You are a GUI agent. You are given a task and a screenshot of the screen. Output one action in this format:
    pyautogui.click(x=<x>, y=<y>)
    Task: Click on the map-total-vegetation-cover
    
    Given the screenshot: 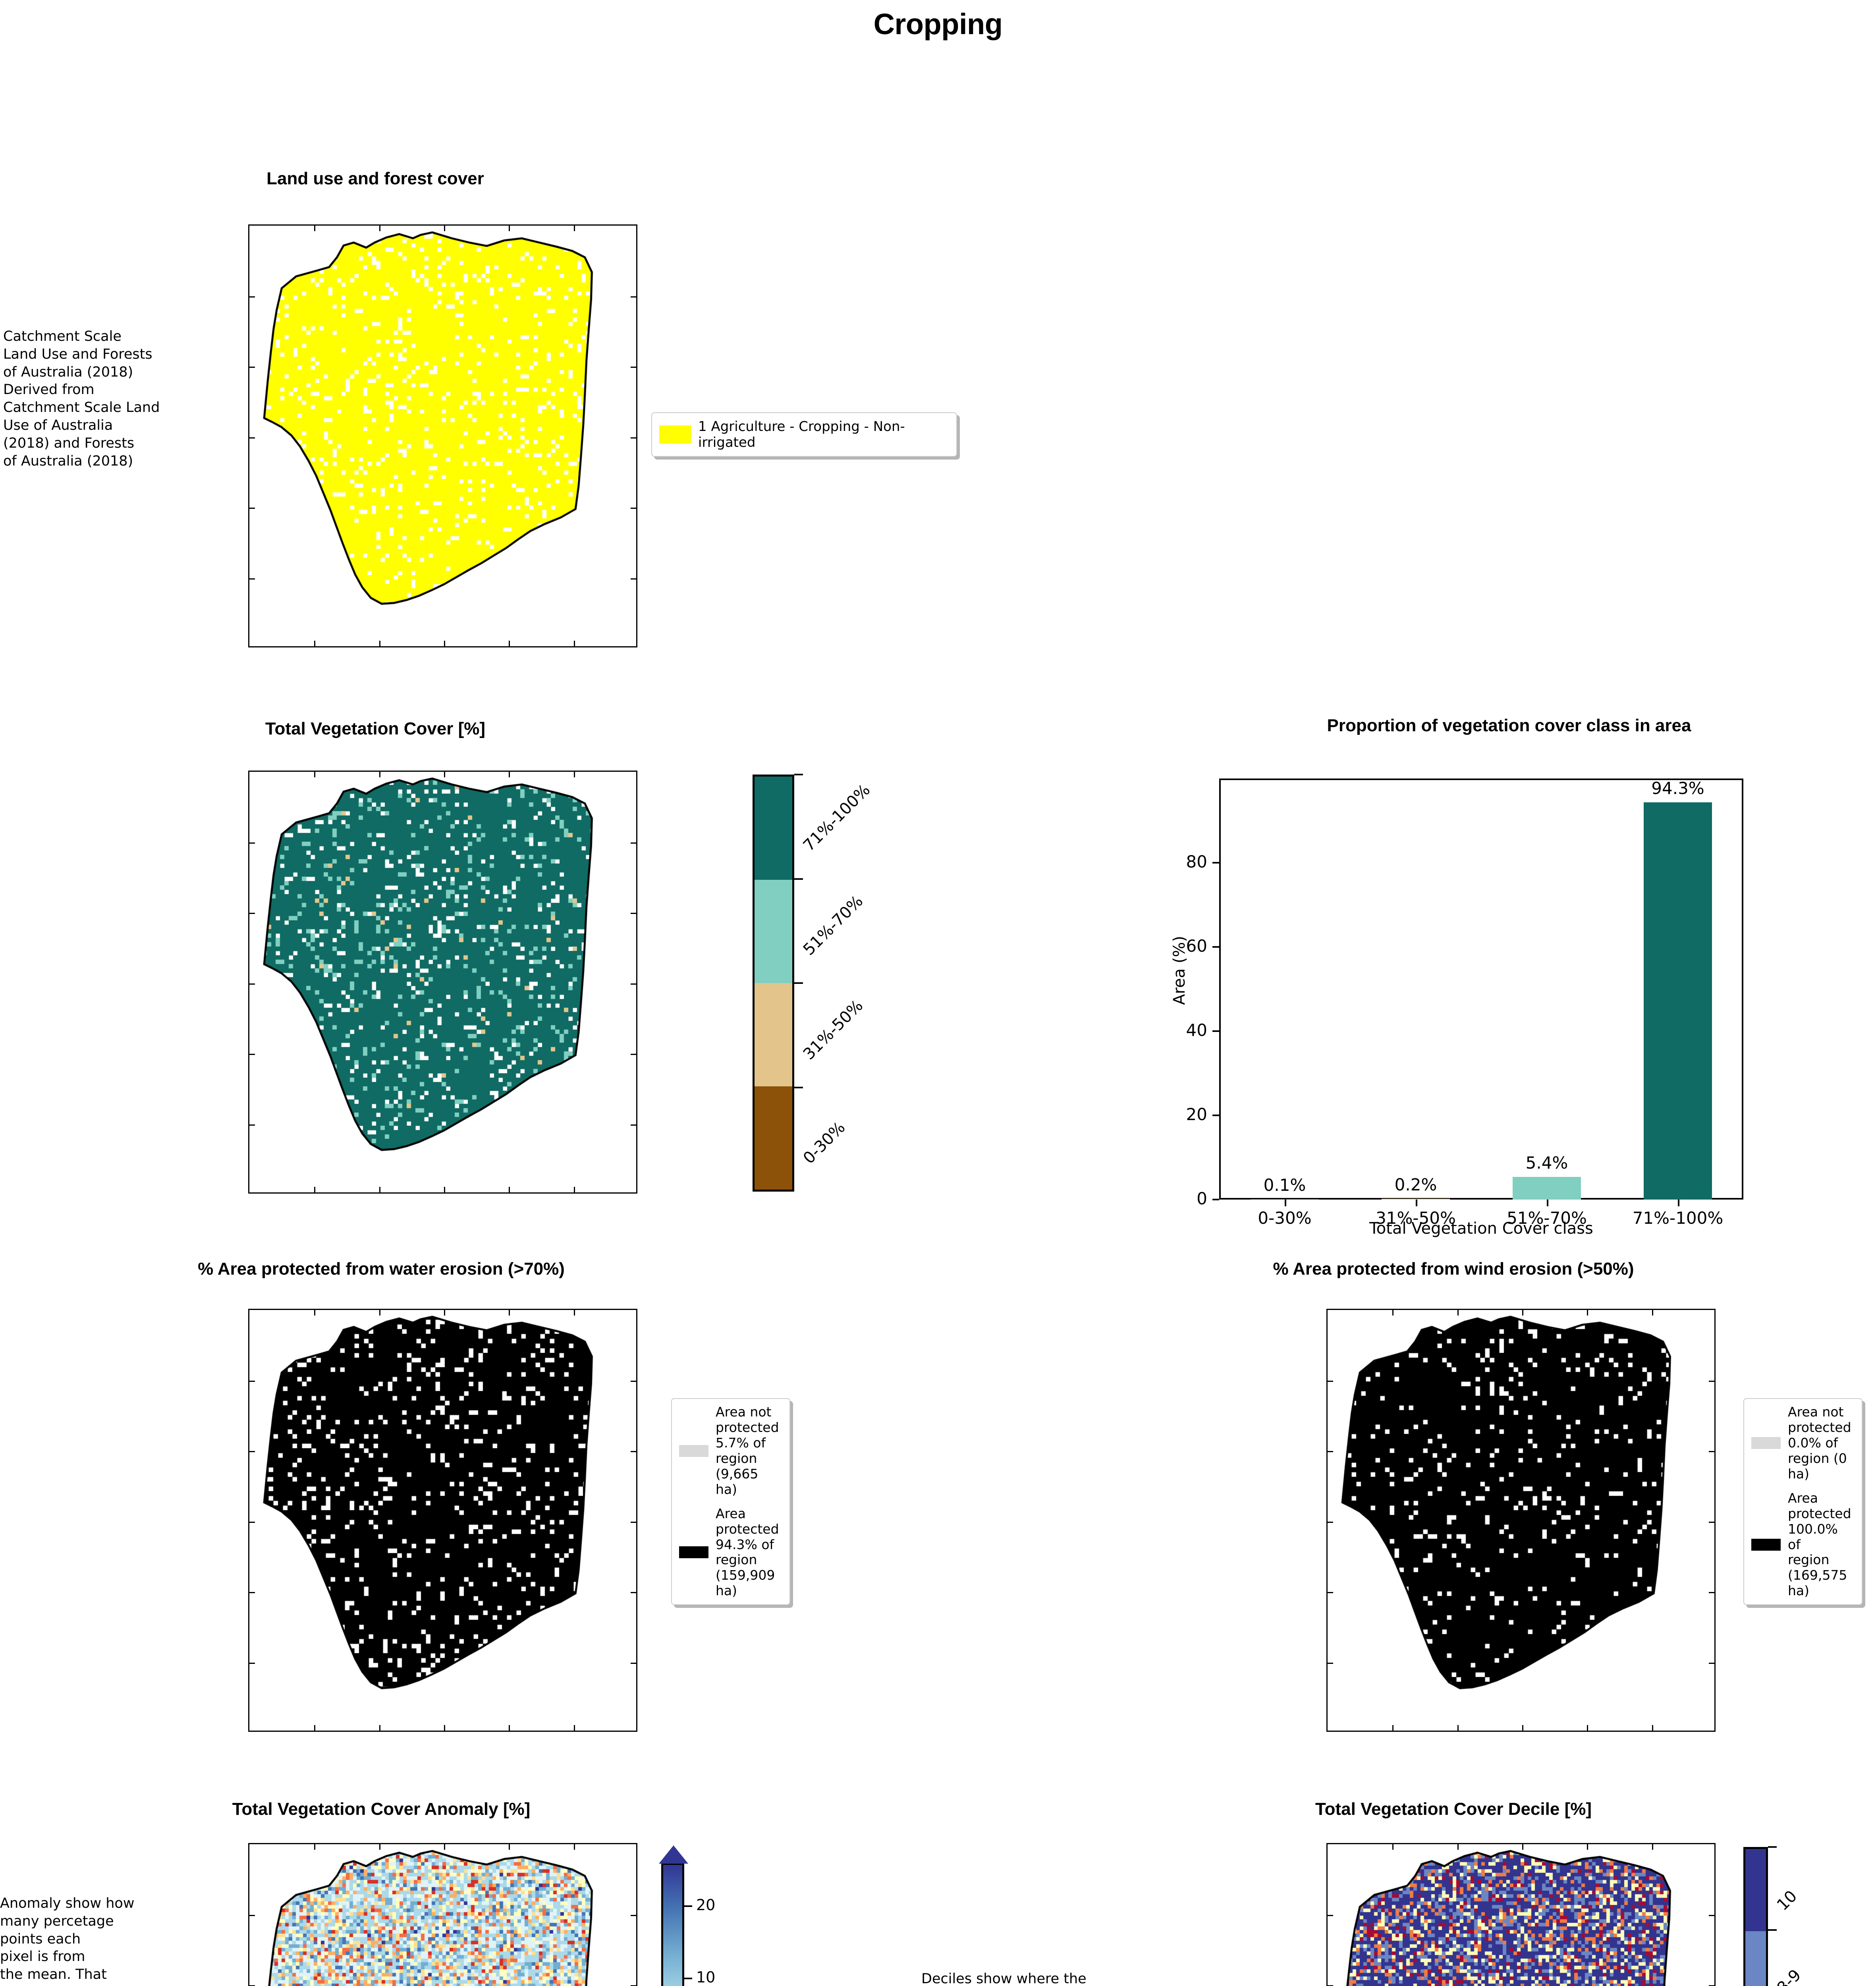 What is the action you would take?
    pyautogui.click(x=442, y=982)
    